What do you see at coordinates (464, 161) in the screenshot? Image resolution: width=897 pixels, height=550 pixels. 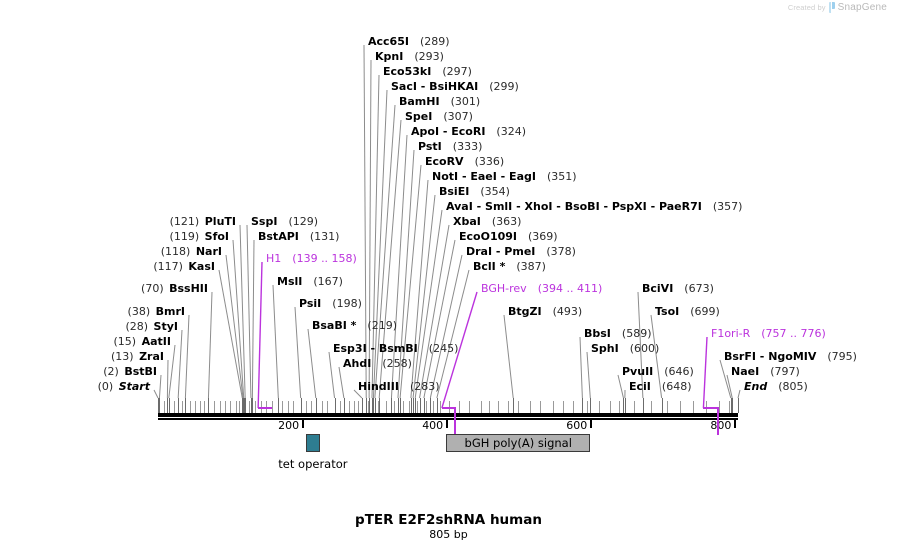 I see `enzyme-label-ecorv: EcoRV (336)` at bounding box center [464, 161].